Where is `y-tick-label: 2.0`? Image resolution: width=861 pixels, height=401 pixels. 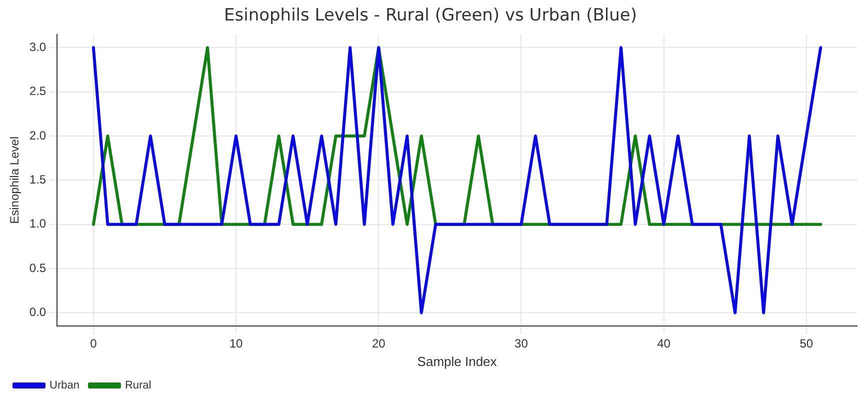
y-tick-label: 2.0 is located at coordinates (37, 135).